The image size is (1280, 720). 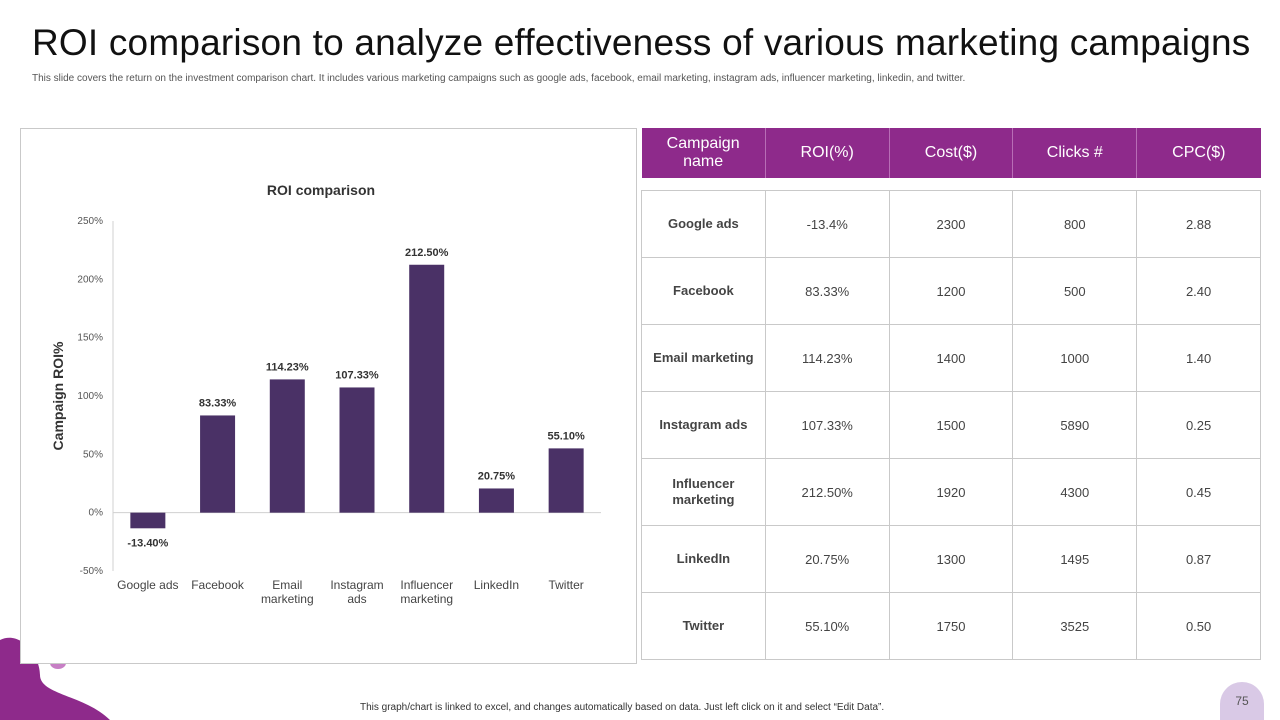 What do you see at coordinates (827, 425) in the screenshot?
I see `cell-roi: 107.33%` at bounding box center [827, 425].